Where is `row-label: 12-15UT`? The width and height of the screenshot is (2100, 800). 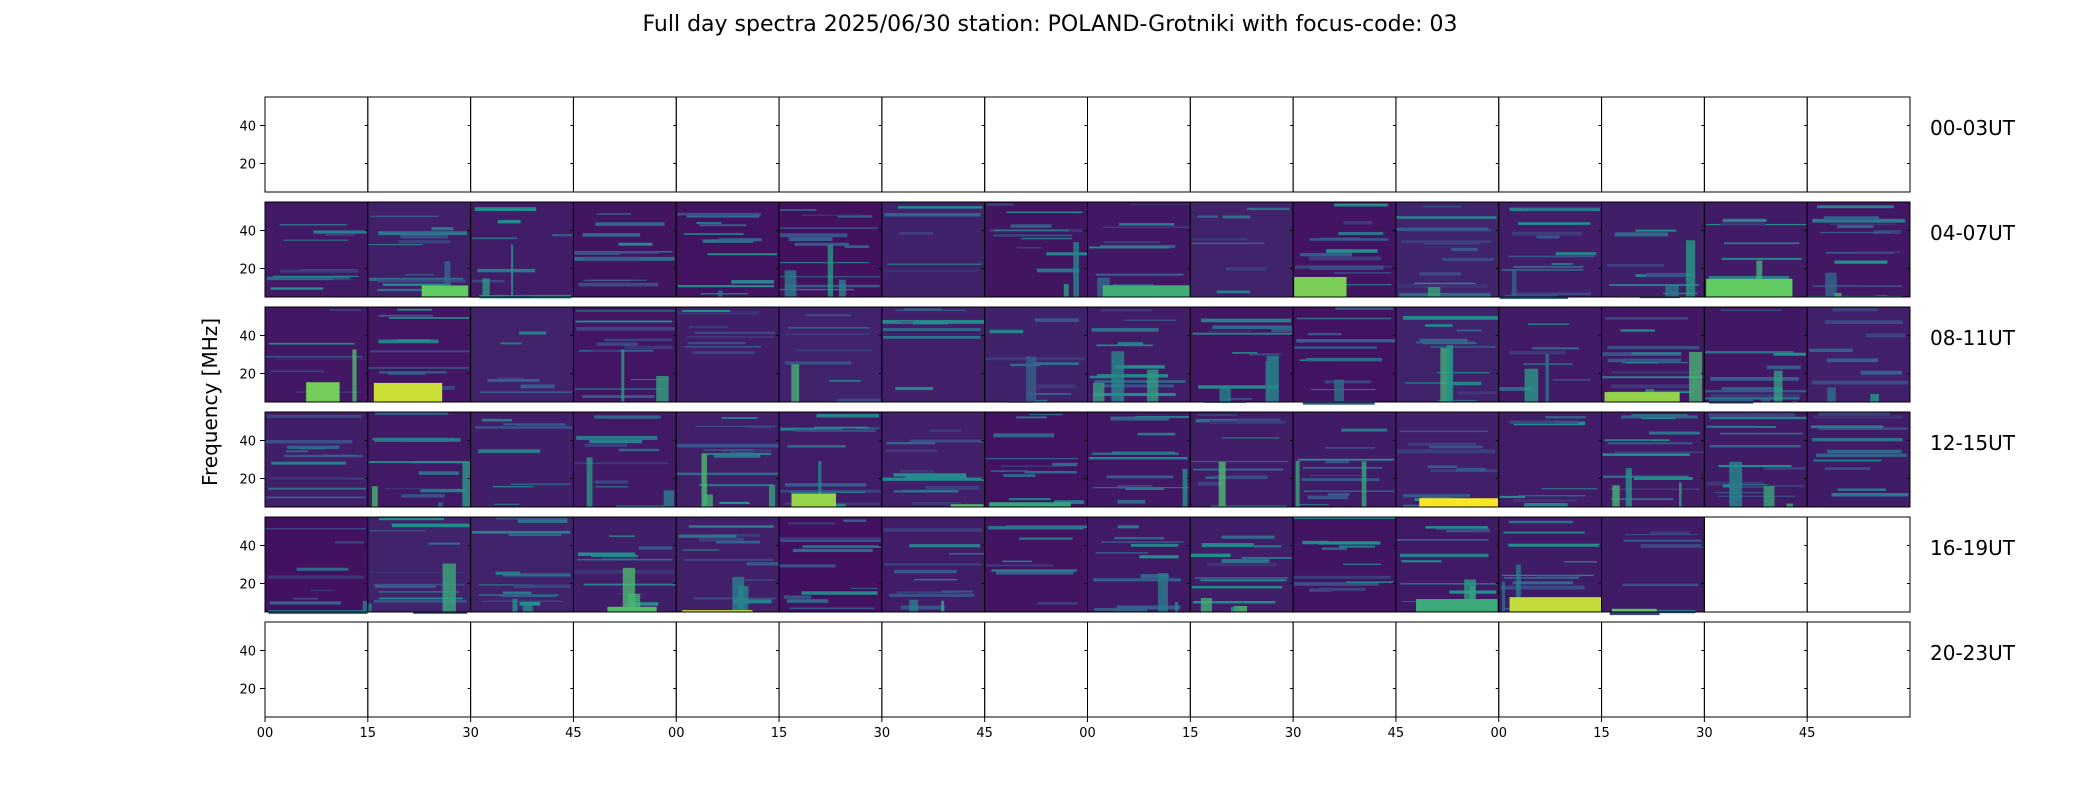 row-label: 12-15UT is located at coordinates (1973, 443).